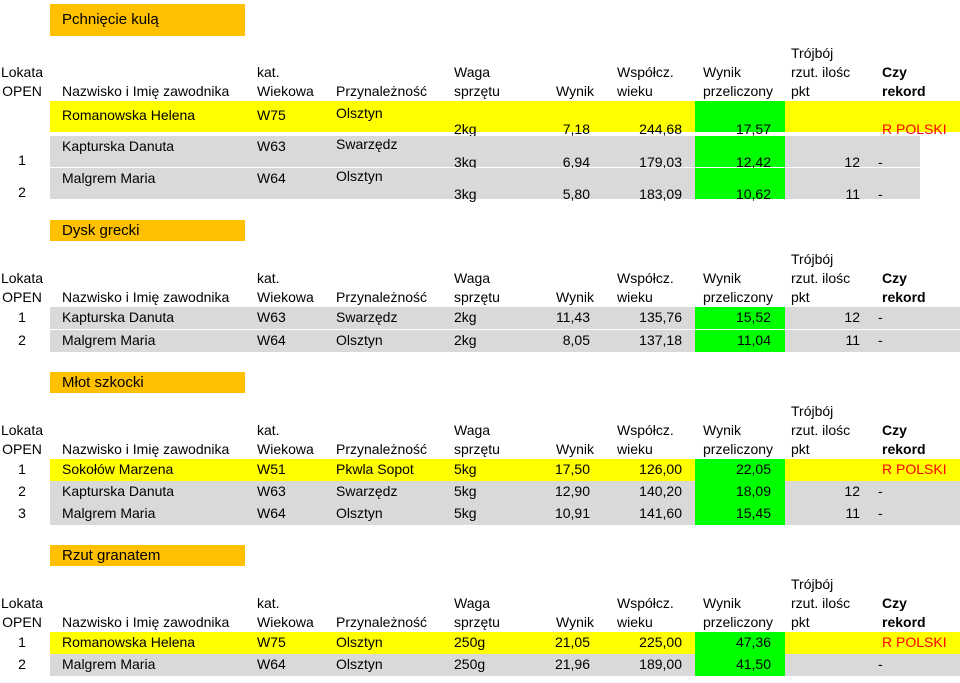  What do you see at coordinates (118, 317) in the screenshot?
I see `athlete-name: Kapturska Danuta` at bounding box center [118, 317].